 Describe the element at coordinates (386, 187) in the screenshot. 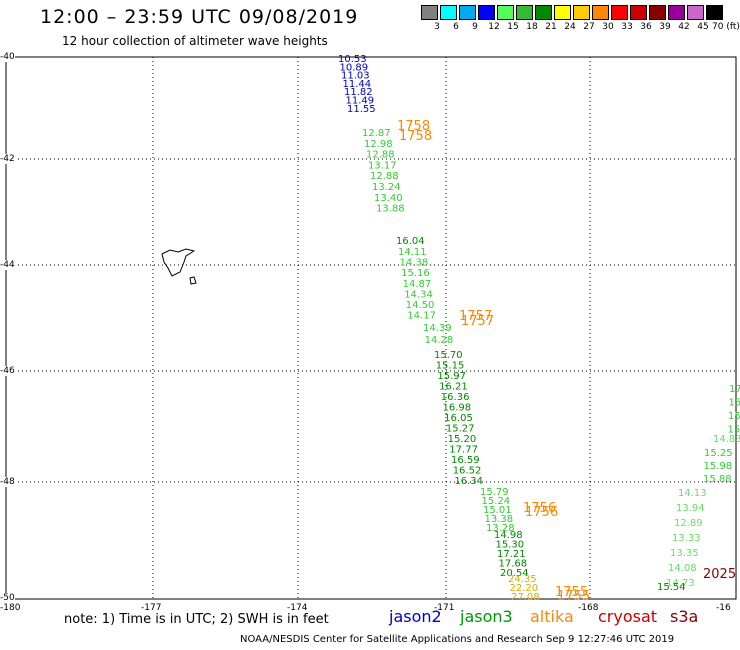

I see `wave-height-label: 13.24` at that location.